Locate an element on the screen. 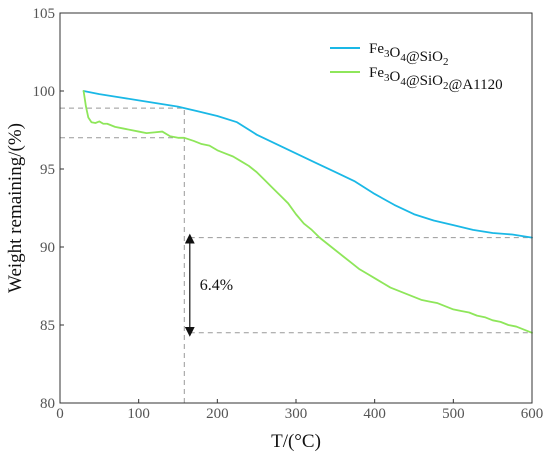 Image resolution: width=550 pixels, height=461 pixels. x-tick-label: 100 is located at coordinates (138, 414).